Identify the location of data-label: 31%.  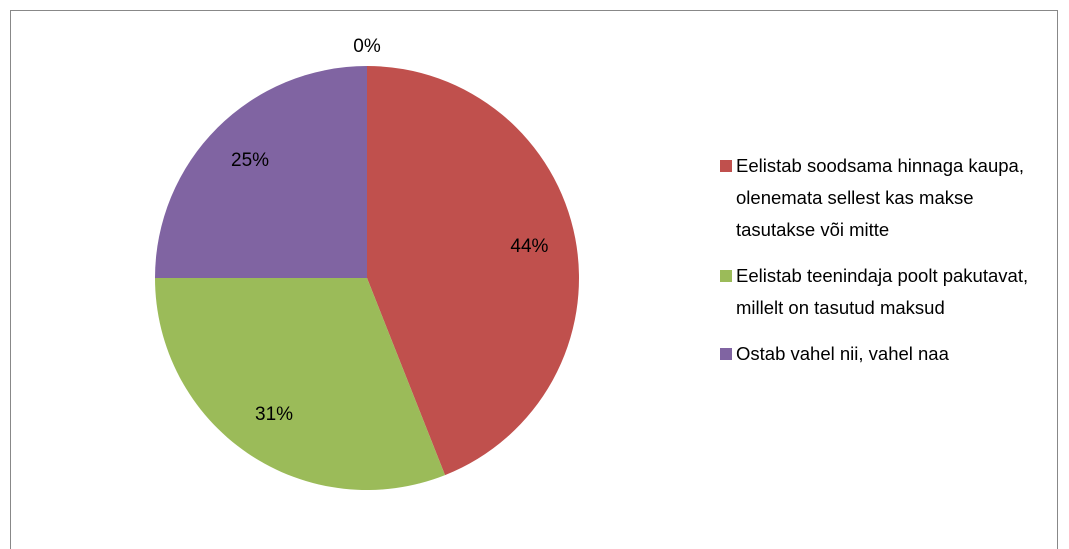
(274, 414).